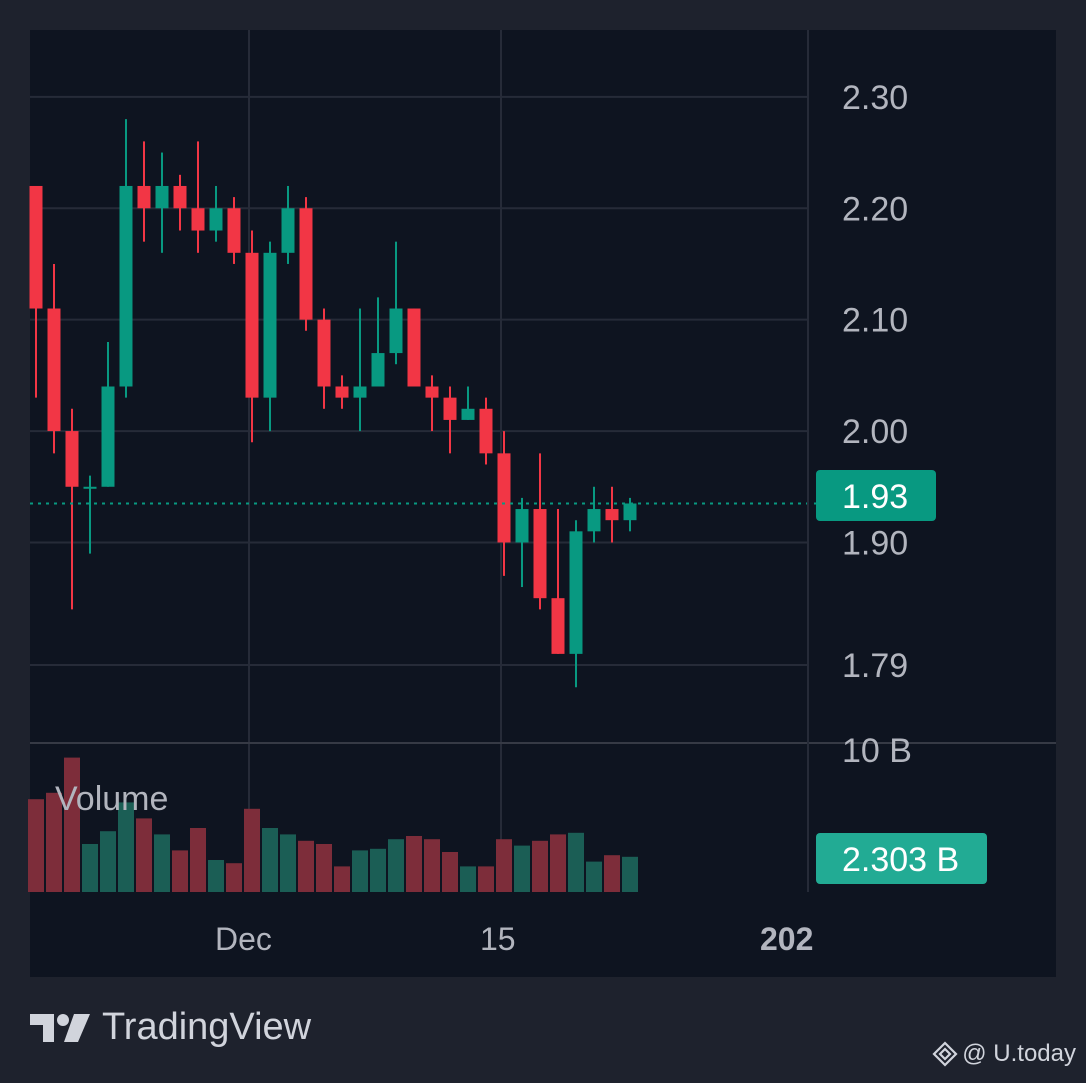 This screenshot has width=1086, height=1083. I want to click on price-tick-1: 2.20, so click(875, 209).